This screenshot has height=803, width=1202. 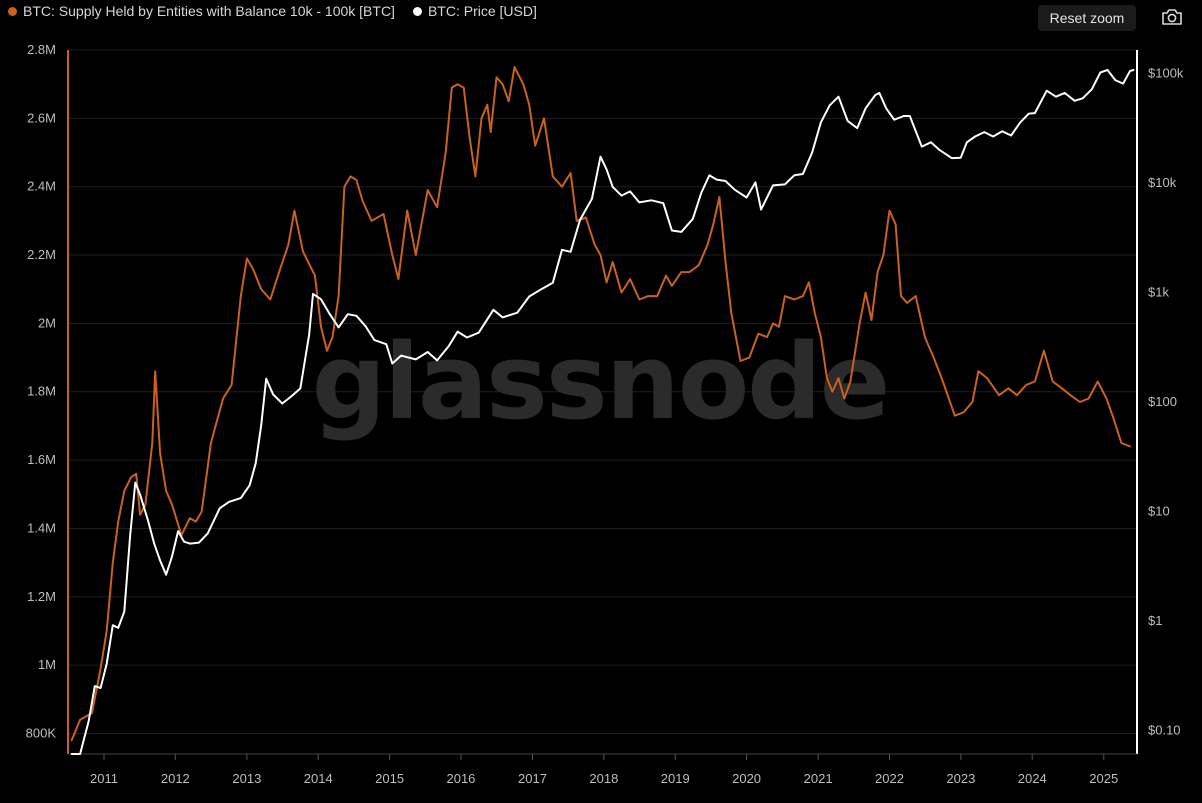 I want to click on y-left-tick-label: 2.2M, so click(x=41, y=254).